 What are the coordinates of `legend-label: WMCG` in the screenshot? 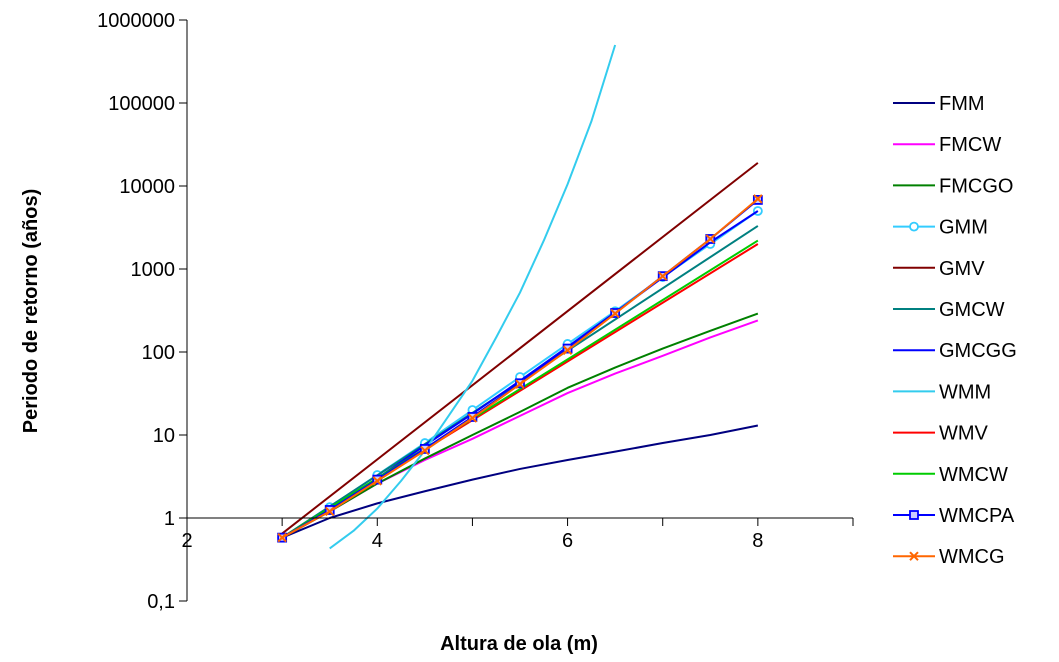 It's located at (972, 557).